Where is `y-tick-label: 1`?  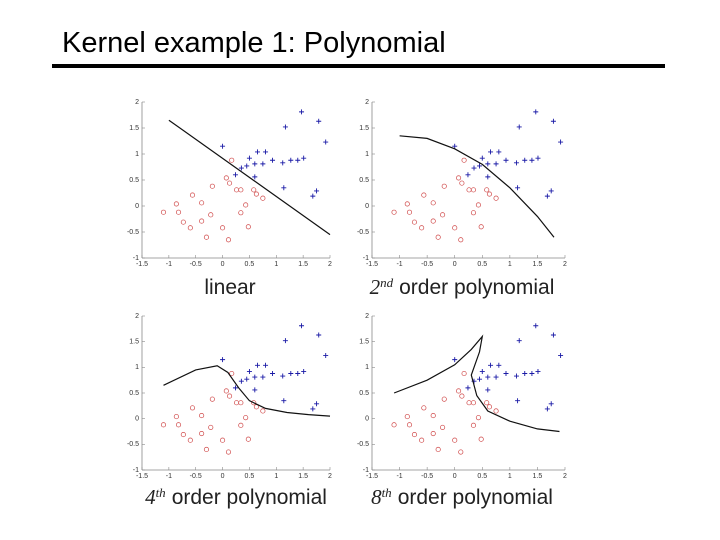 y-tick-label: 1 is located at coordinates (367, 367).